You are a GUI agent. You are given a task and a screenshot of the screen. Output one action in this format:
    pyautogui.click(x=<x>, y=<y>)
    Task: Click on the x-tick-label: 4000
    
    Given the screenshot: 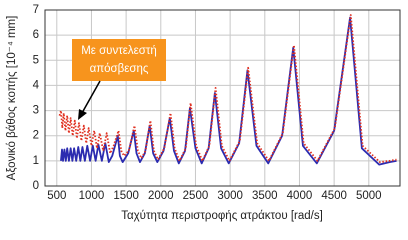 What is the action you would take?
    pyautogui.click(x=300, y=196)
    